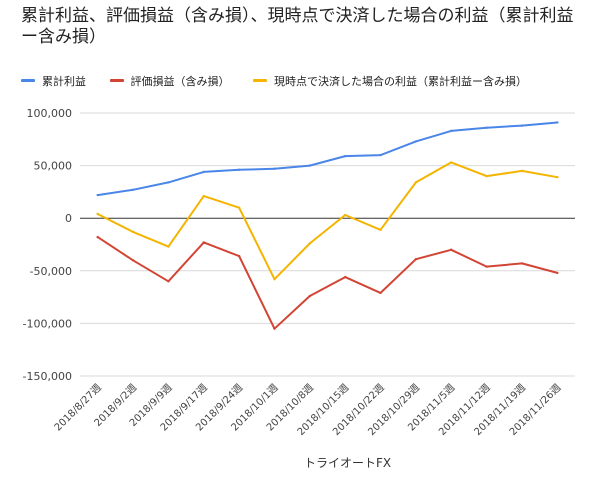 This screenshot has height=481, width=592. What do you see at coordinates (297, 26) in the screenshot?
I see `chart-title: 累計利益、評価損益（含み損）、現時点で決済した場合の利益（累計利益ー含み損）` at bounding box center [297, 26].